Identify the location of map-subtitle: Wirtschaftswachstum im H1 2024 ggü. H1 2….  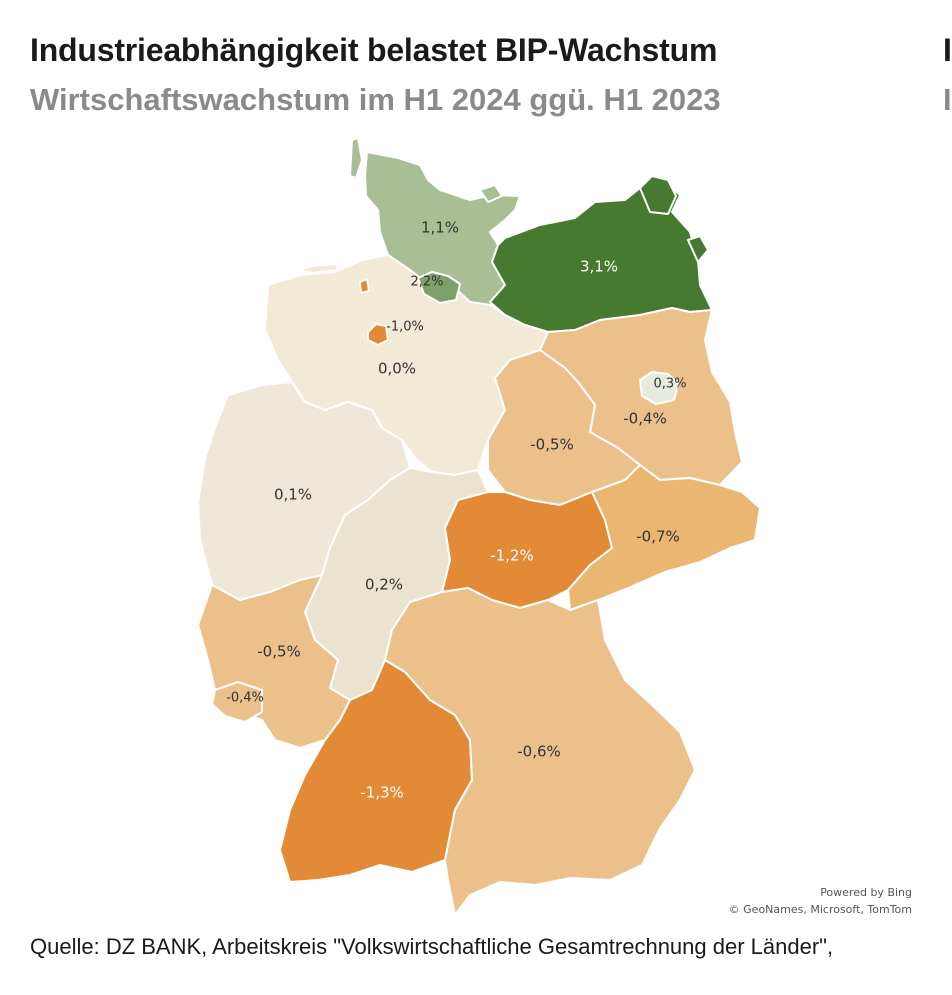
(375, 99).